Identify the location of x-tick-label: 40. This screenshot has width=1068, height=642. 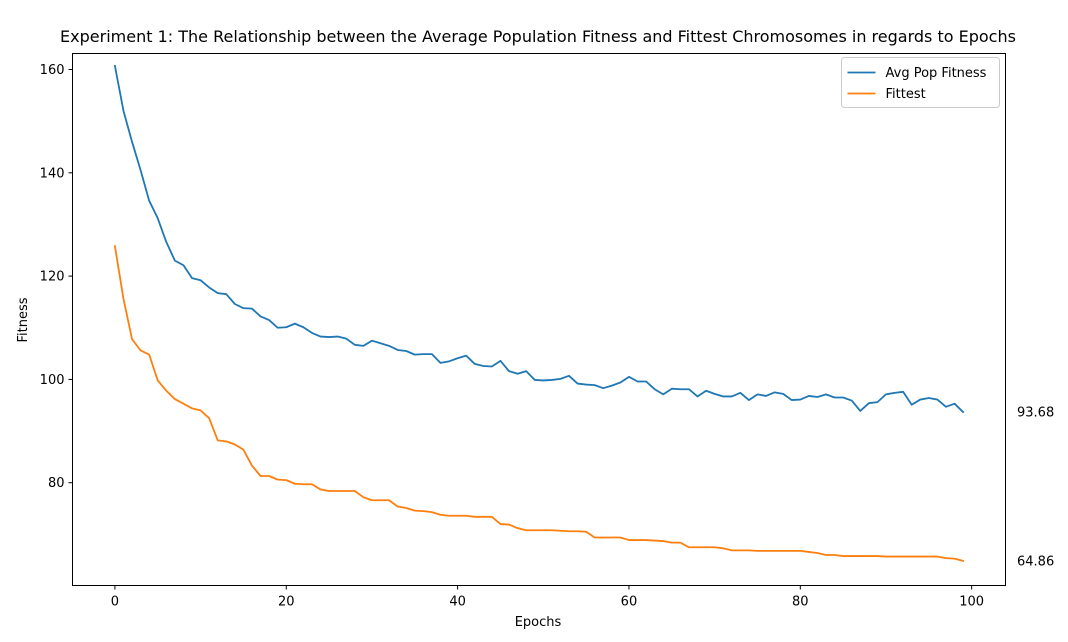
(457, 602).